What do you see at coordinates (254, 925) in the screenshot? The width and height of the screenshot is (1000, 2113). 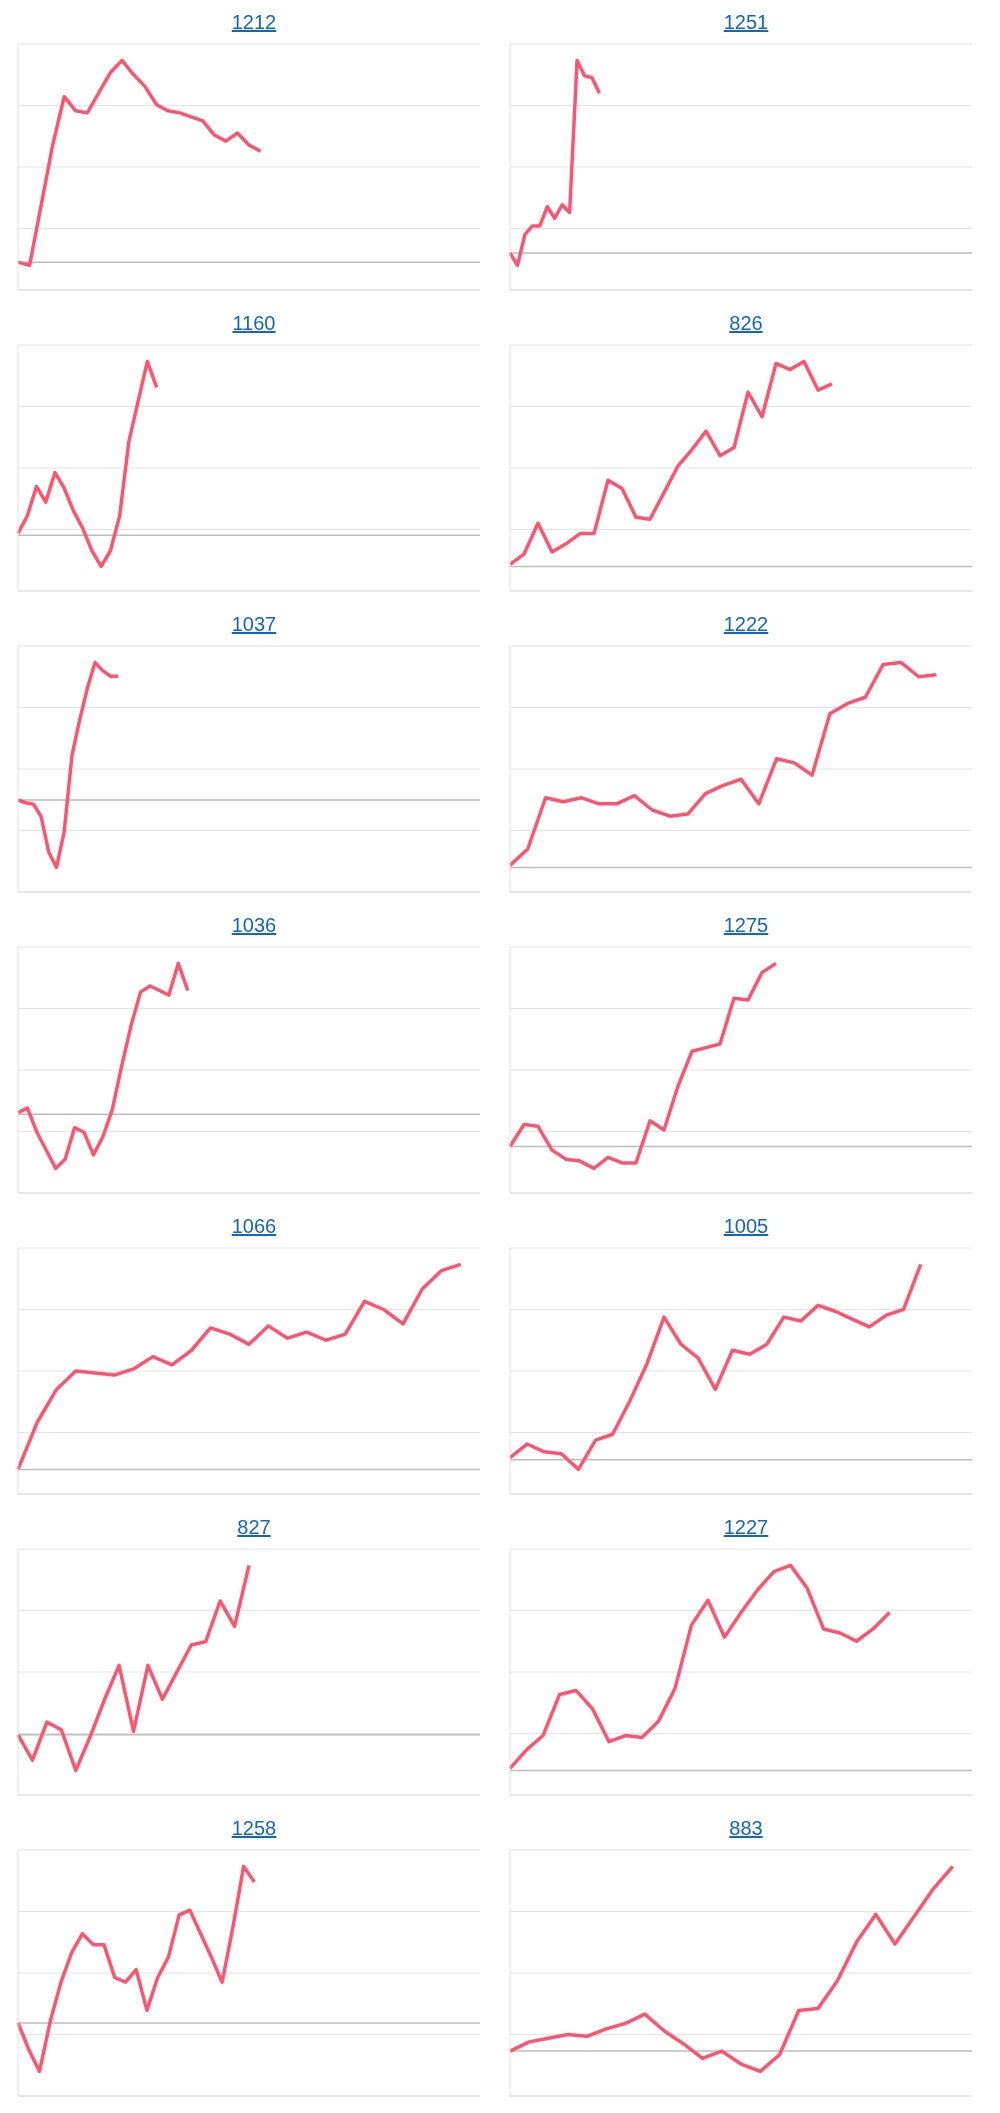 I see `chart-title: 1036` at bounding box center [254, 925].